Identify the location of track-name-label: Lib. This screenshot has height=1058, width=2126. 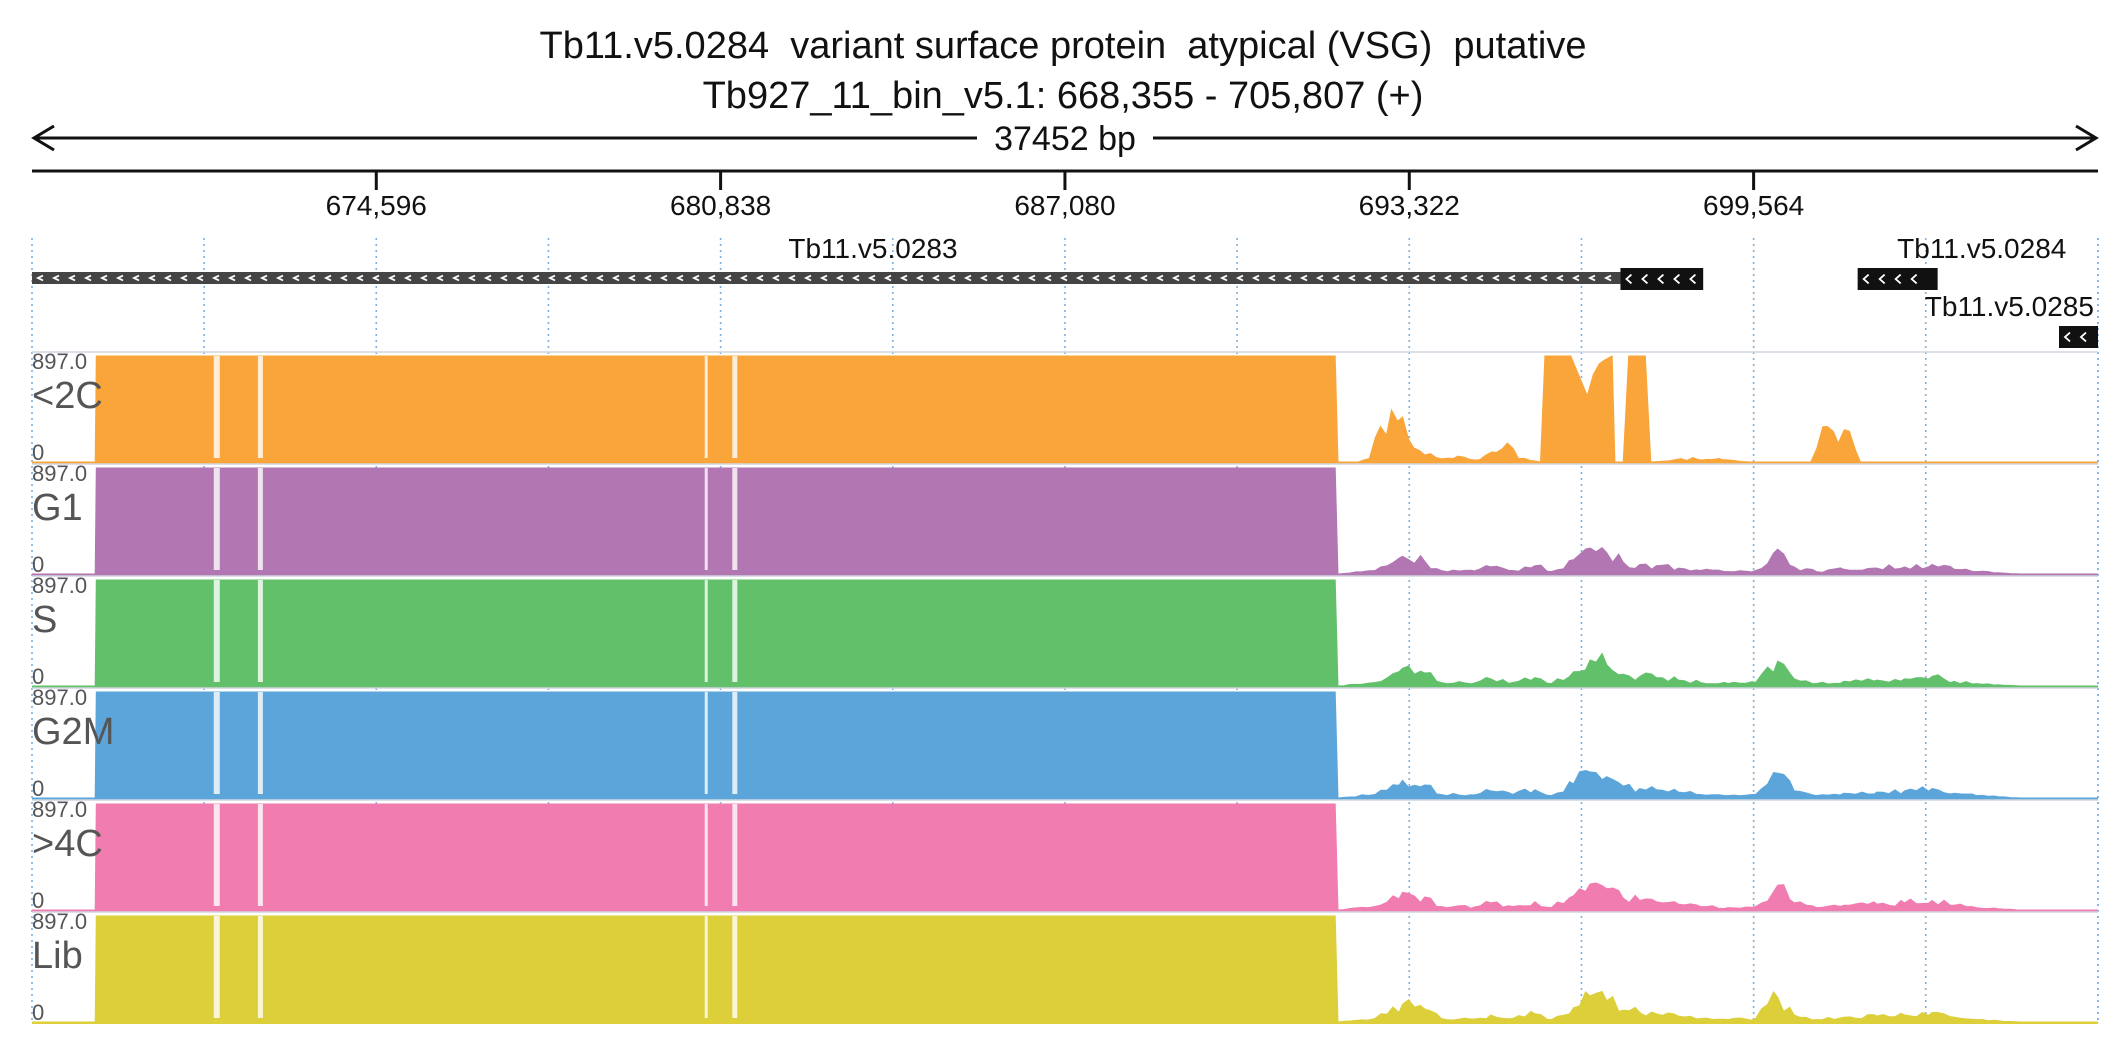
(57, 956).